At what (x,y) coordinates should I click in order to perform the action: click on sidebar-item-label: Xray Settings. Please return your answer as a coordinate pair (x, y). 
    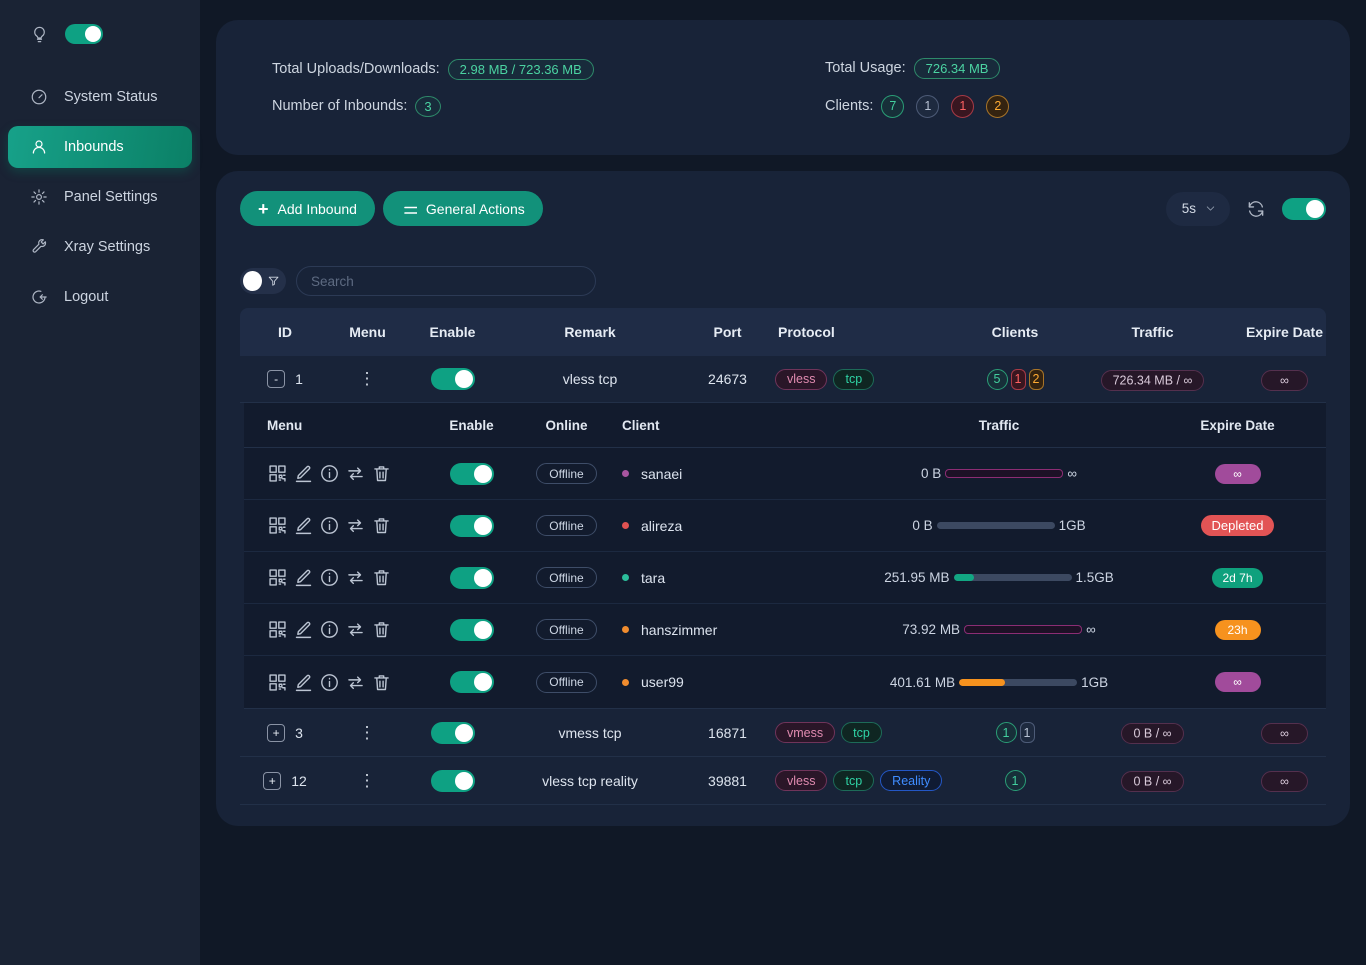
    Looking at the image, I should click on (107, 247).